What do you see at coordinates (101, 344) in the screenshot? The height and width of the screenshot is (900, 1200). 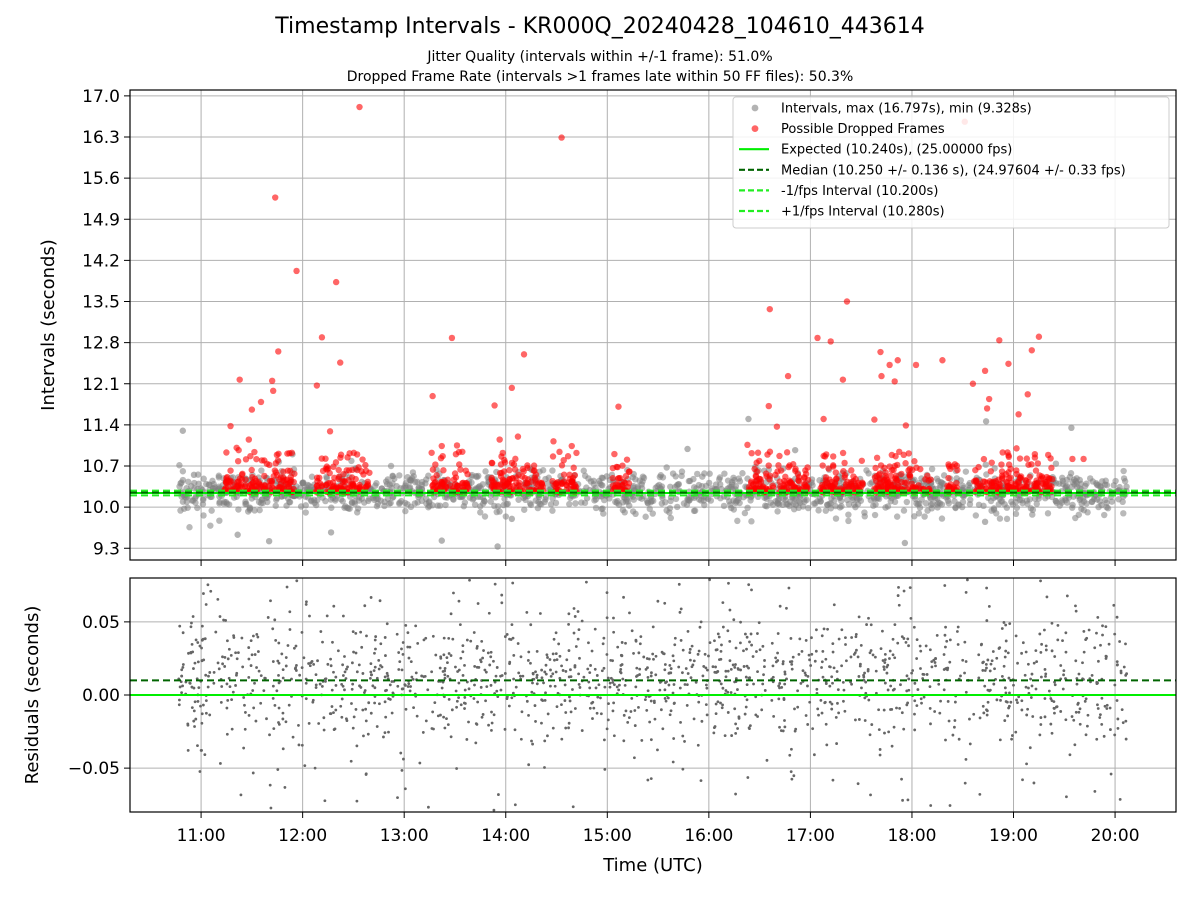 I see `intervals-ytick-label: 12.8` at bounding box center [101, 344].